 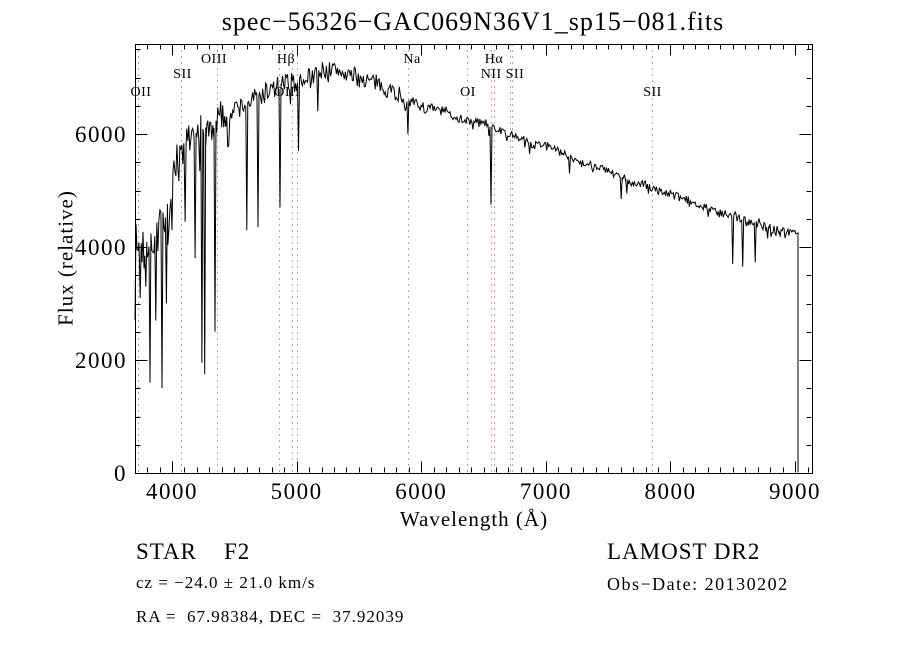 What do you see at coordinates (101, 134) in the screenshot?
I see `y-tick-label: 6000` at bounding box center [101, 134].